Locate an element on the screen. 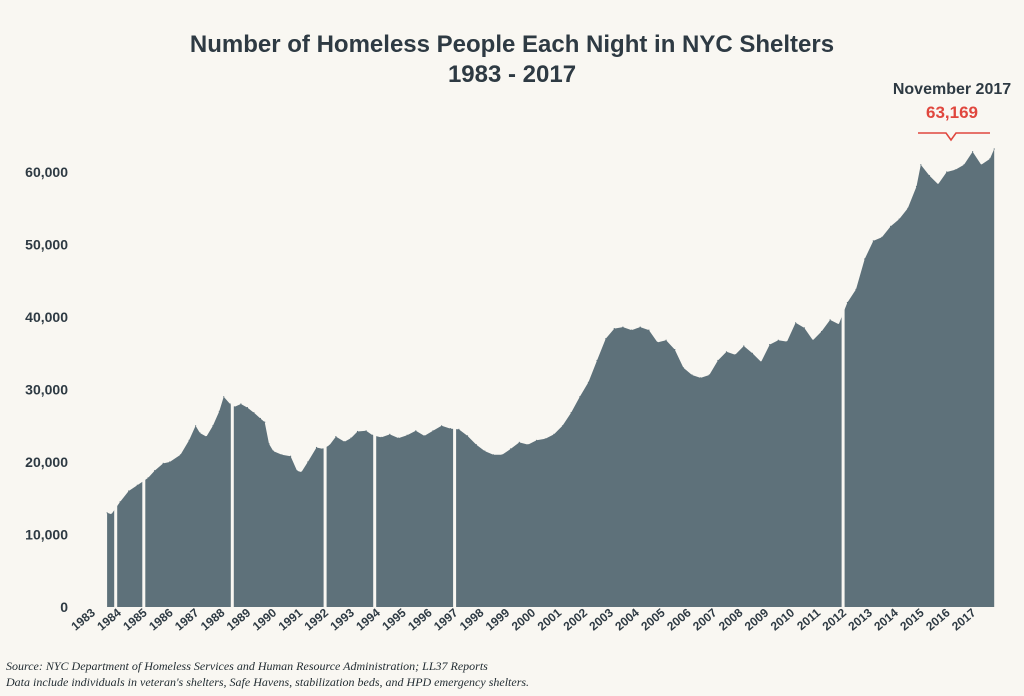 This screenshot has width=1024, height=696. x-tick-label: 2008 is located at coordinates (731, 619).